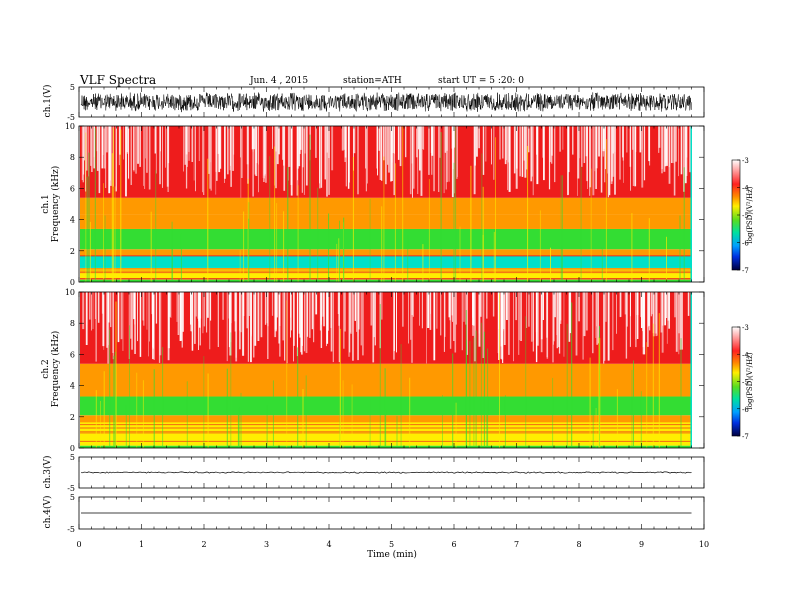 Image resolution: width=792 pixels, height=612 pixels. I want to click on y-tick-label: 10, so click(70, 292).